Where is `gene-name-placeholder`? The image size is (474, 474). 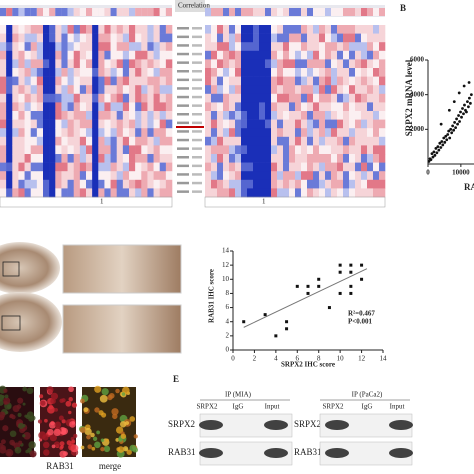
gene-name-placeholder is located at coordinates (197, 80).